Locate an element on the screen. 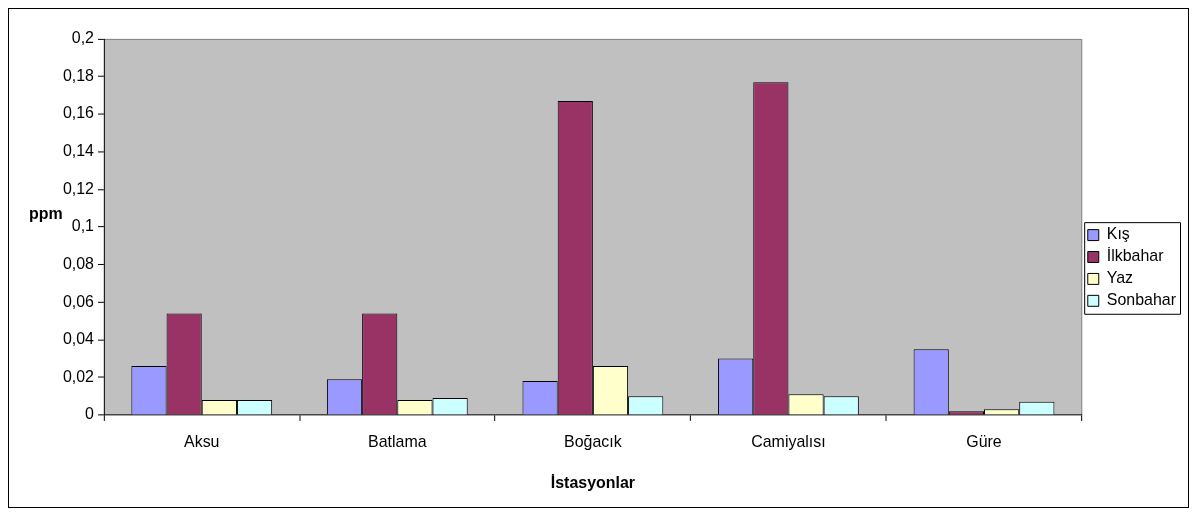 The width and height of the screenshot is (1199, 518). x-tick-label: Camiyalısı is located at coordinates (788, 441).